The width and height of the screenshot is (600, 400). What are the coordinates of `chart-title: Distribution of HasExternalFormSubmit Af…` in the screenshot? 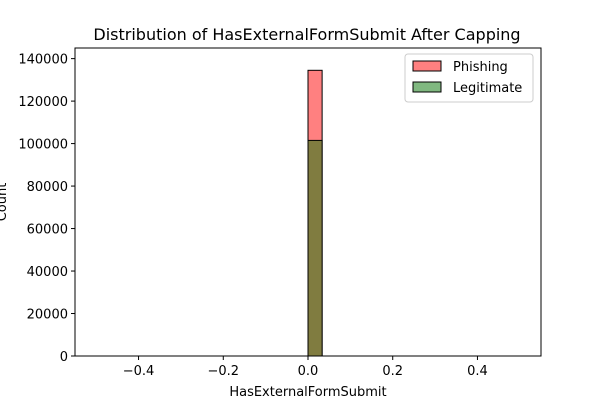 It's located at (306, 34).